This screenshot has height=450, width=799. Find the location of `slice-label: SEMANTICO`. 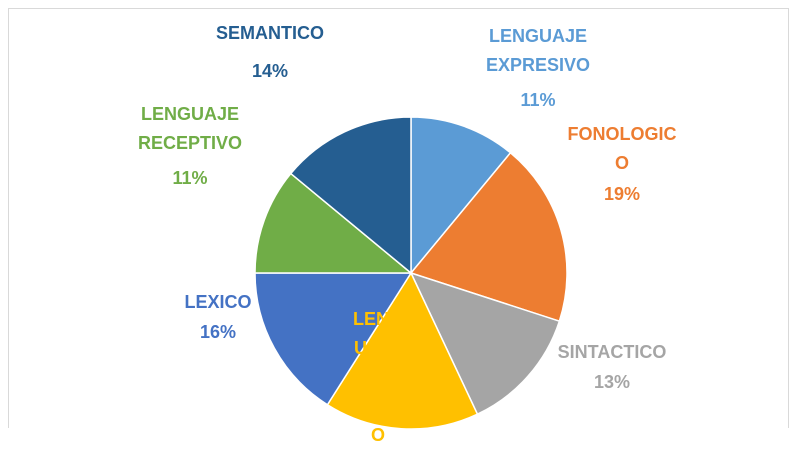

slice-label: SEMANTICO is located at coordinates (270, 33).